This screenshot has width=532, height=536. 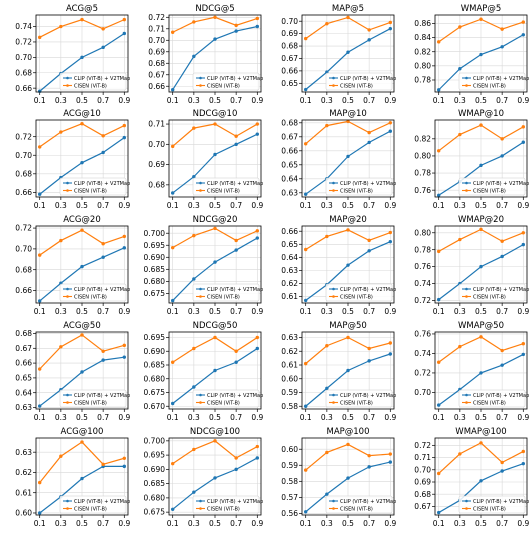 I want to click on x-tick-label: 0.9, so click(x=523, y=523).